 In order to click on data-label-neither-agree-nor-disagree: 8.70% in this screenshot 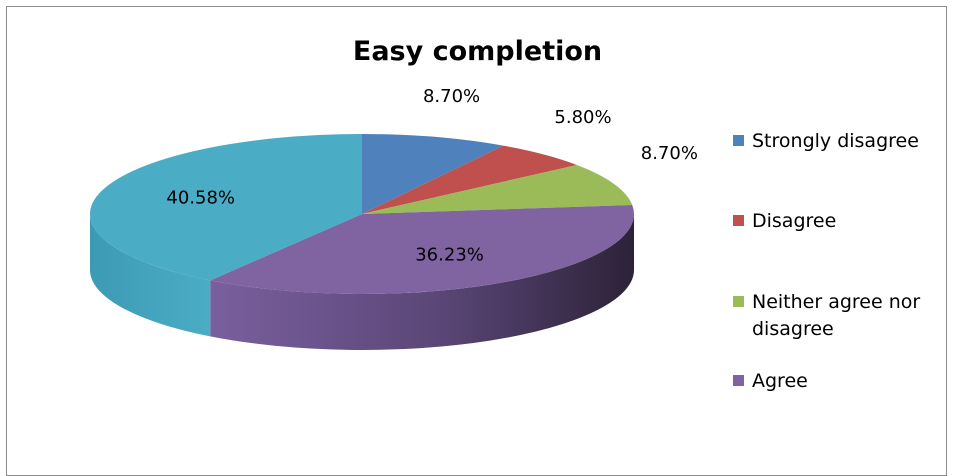, I will do `click(669, 153)`.